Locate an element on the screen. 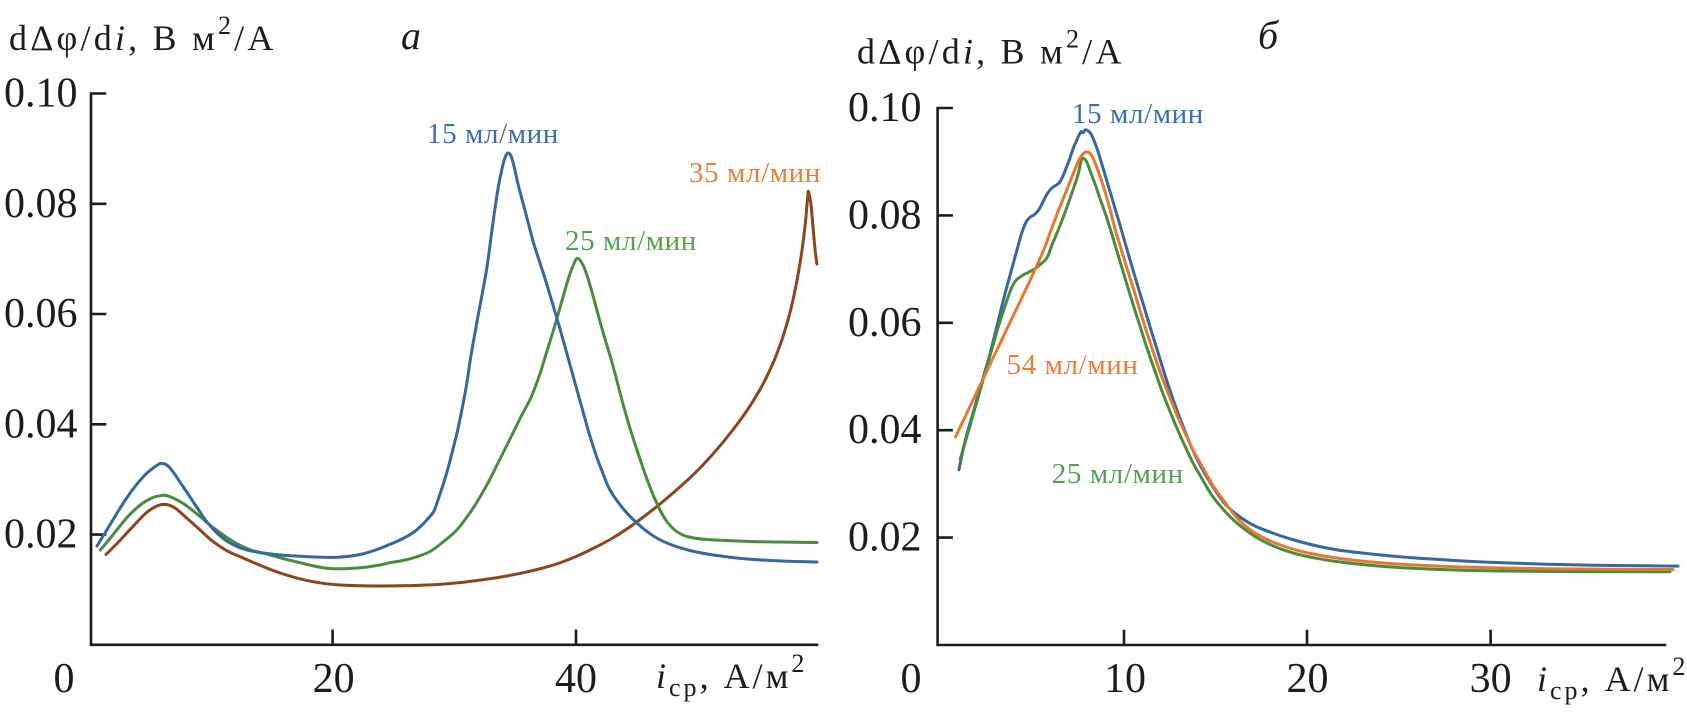 This screenshot has width=1687, height=720. svg-text: 40 is located at coordinates (576, 679).